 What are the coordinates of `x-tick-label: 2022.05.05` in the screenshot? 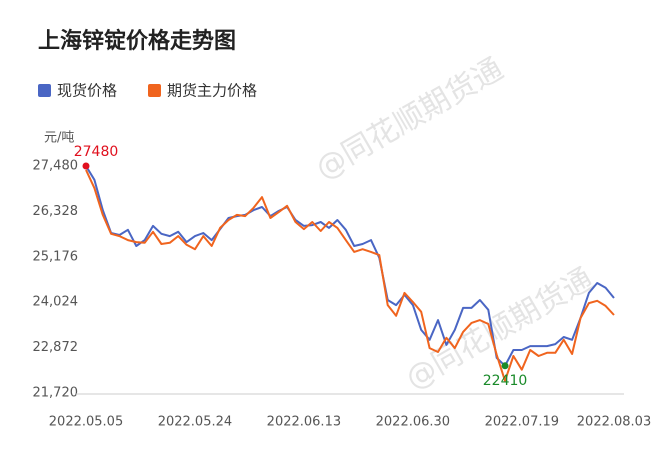 It's located at (86, 422).